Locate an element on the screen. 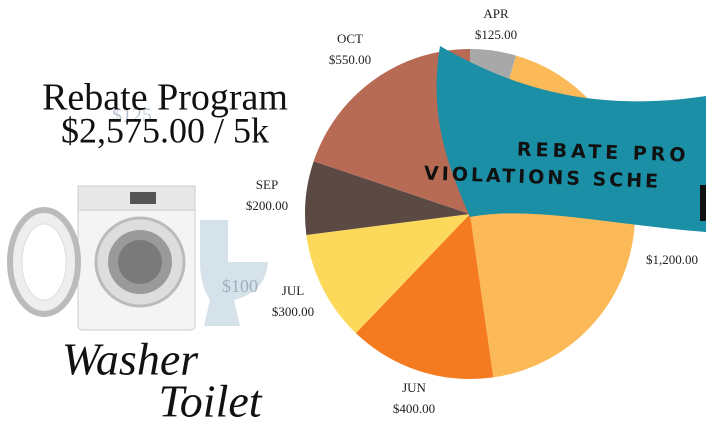 This screenshot has height=440, width=706. annotation: $125 is located at coordinates (132, 116).